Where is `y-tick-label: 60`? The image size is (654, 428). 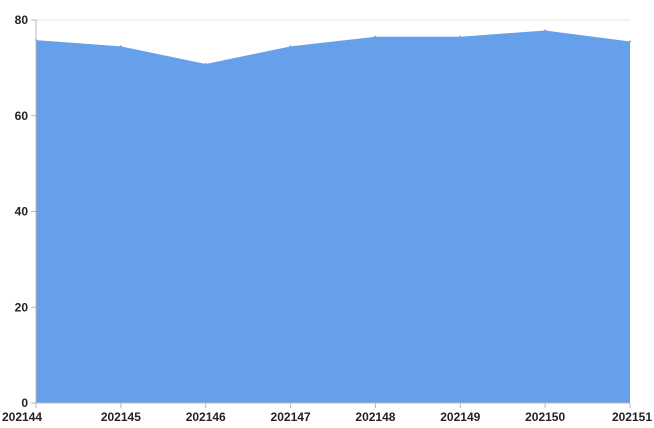 y-tick-label: 60 is located at coordinates (22, 116).